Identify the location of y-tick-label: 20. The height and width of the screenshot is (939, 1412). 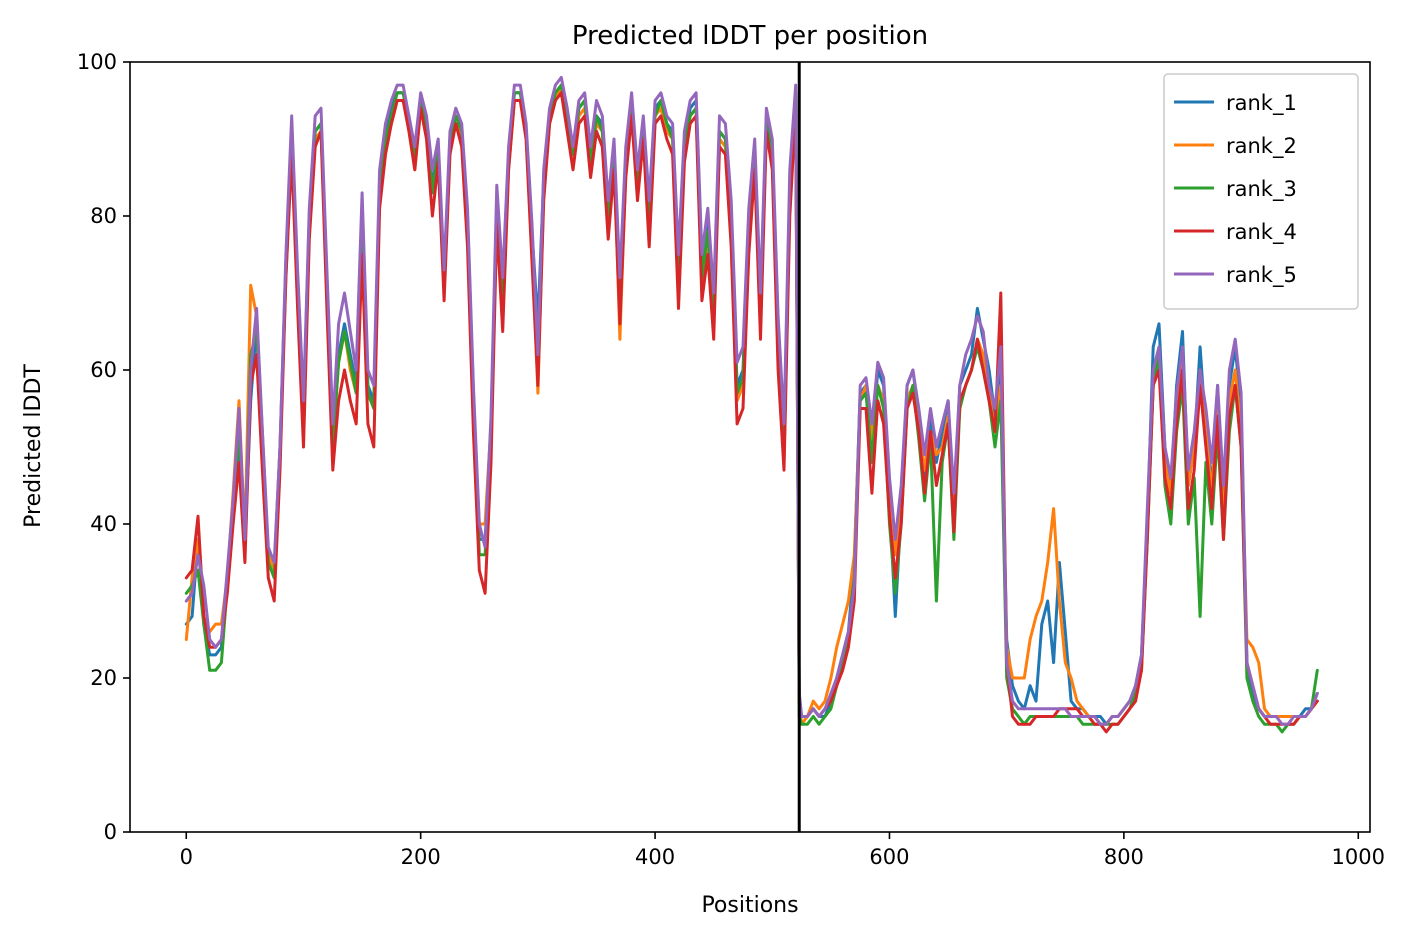
(103, 678).